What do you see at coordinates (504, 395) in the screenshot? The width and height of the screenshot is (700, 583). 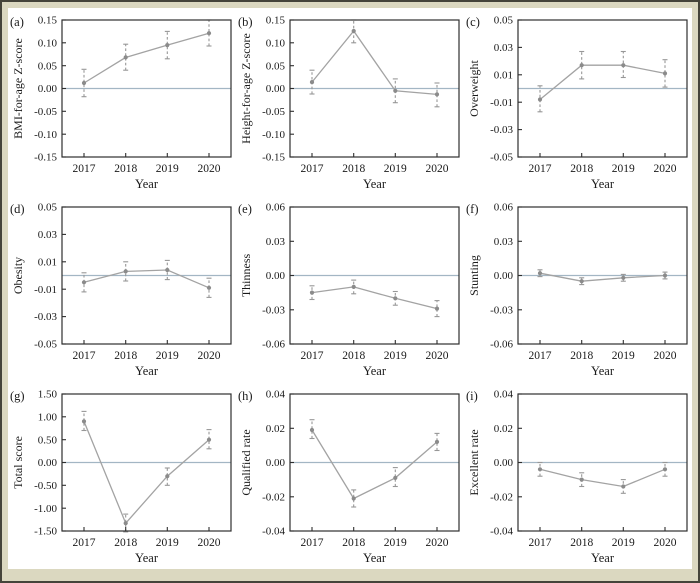 I see `svg-text: 0.04` at bounding box center [504, 395].